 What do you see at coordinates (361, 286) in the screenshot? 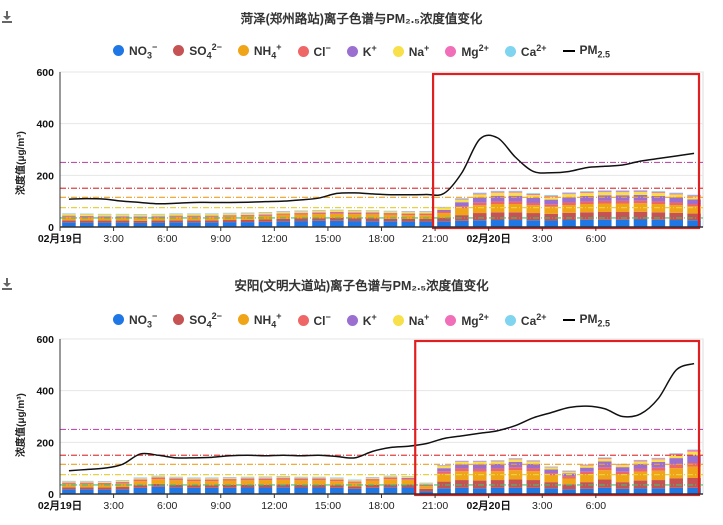
I see `chart-title: 安阳(文明大道站)离子色谱与PM₂.₅浓度值变化` at bounding box center [361, 286].